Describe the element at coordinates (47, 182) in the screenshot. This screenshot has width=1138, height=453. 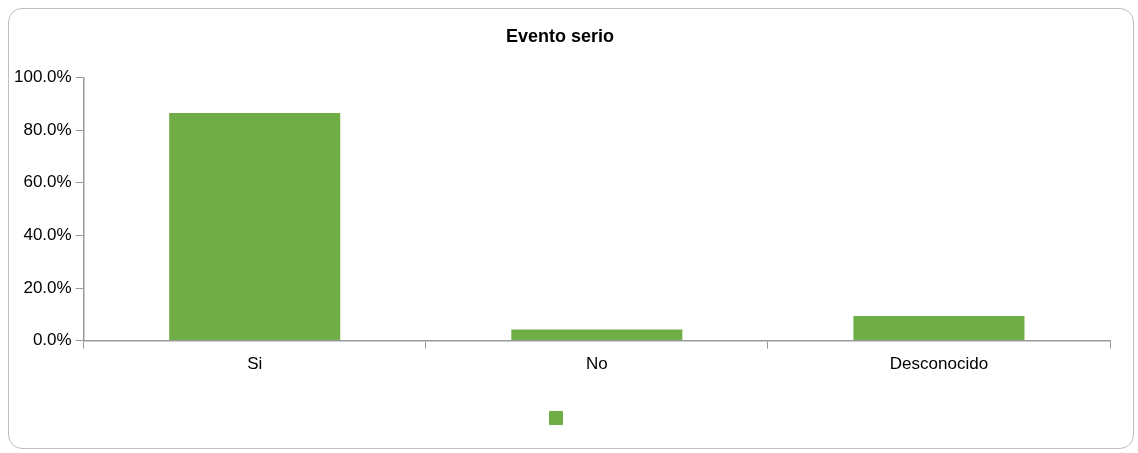
I see `y-tick-label: 60.0%` at that location.